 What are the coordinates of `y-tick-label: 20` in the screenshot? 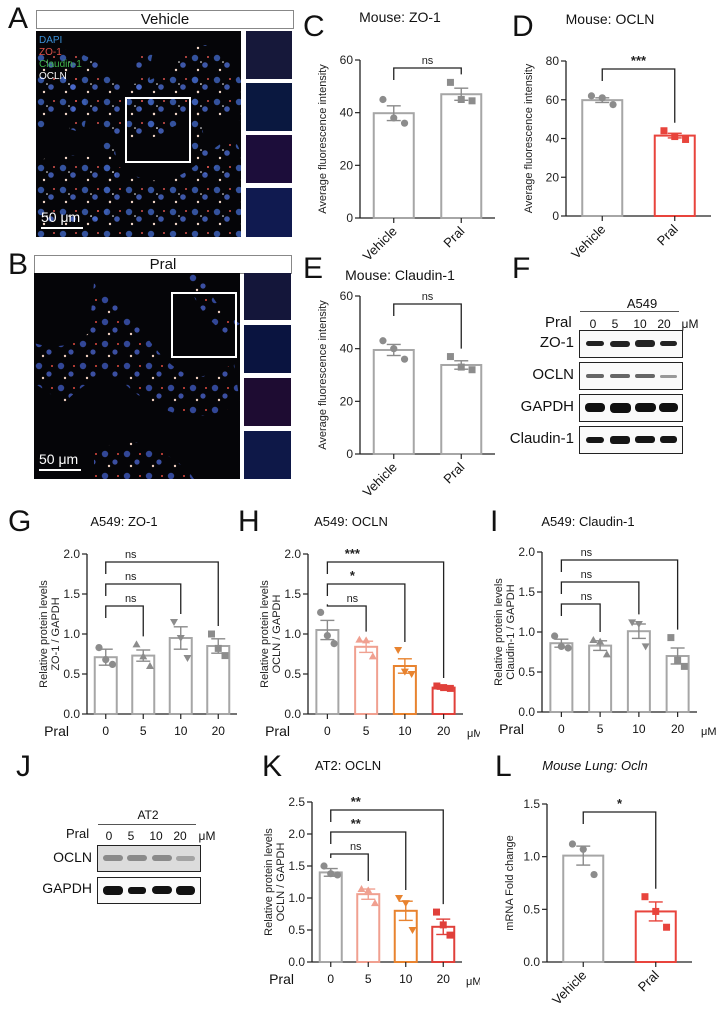 It's located at (347, 401).